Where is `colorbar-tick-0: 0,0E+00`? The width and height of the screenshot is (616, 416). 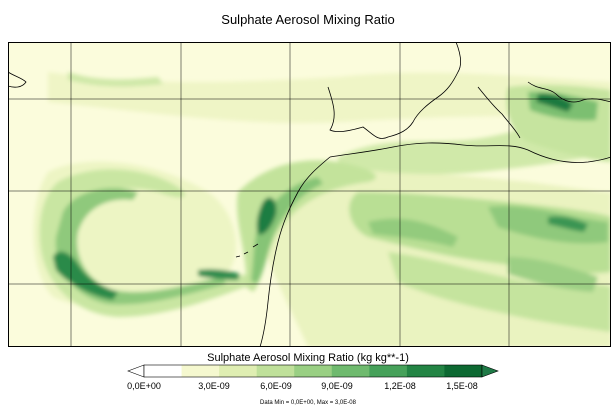 colorbar-tick-0: 0,0E+00 is located at coordinates (144, 386).